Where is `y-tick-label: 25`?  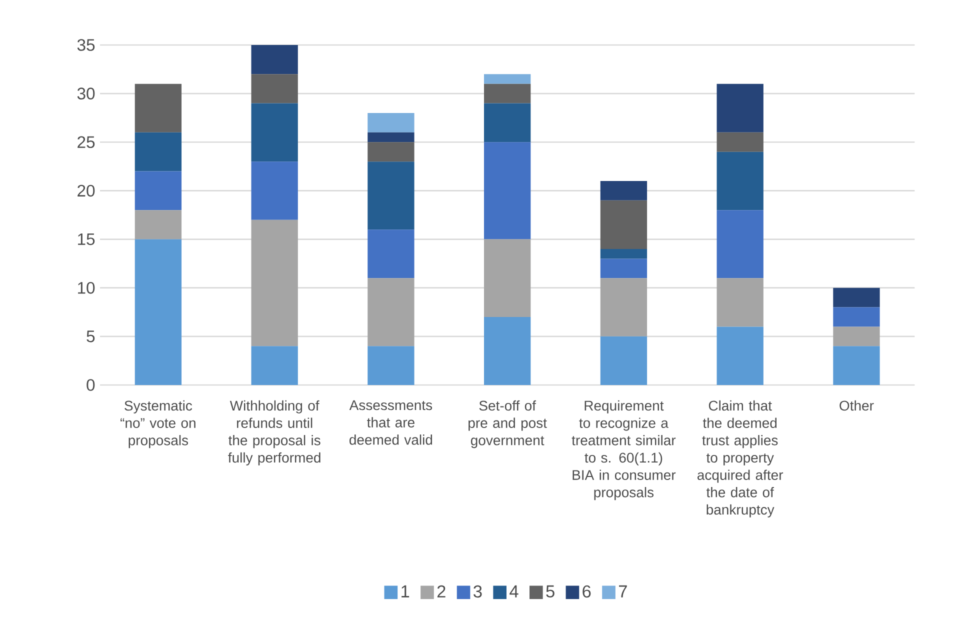
y-tick-label: 25 is located at coordinates (86, 142).